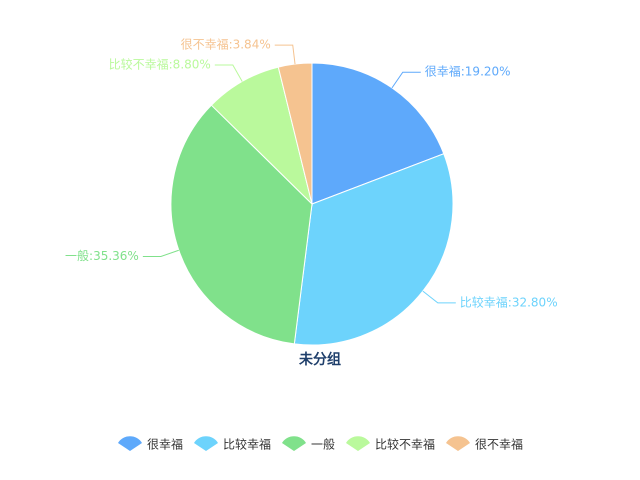 The image size is (640, 480). I want to click on data-label: 比较不幸福:8.80%, so click(160, 63).